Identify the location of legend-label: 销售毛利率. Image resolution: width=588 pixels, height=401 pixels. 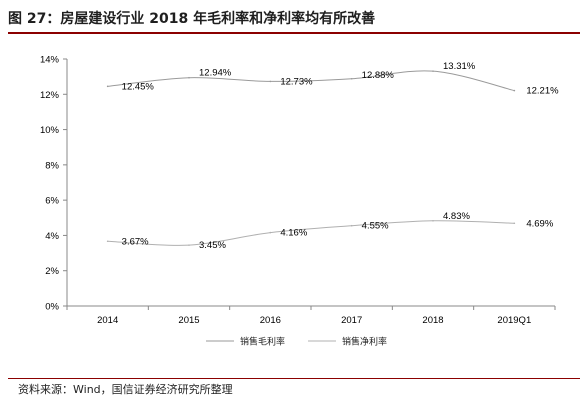
(262, 342).